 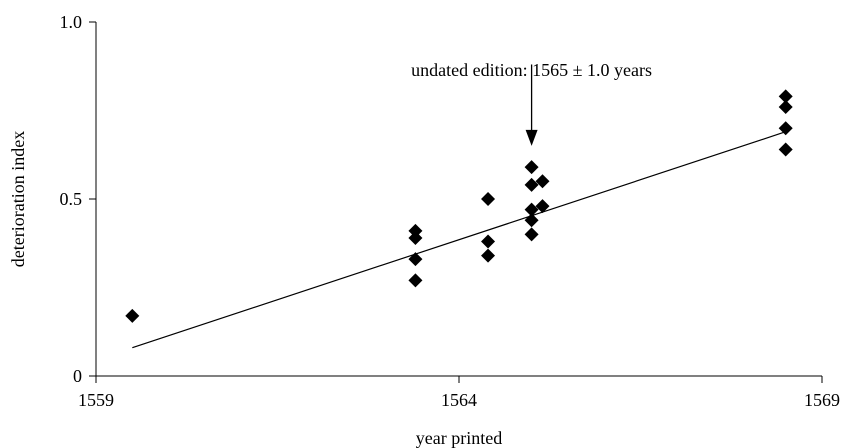 What do you see at coordinates (77, 376) in the screenshot?
I see `y-tick-label: 0` at bounding box center [77, 376].